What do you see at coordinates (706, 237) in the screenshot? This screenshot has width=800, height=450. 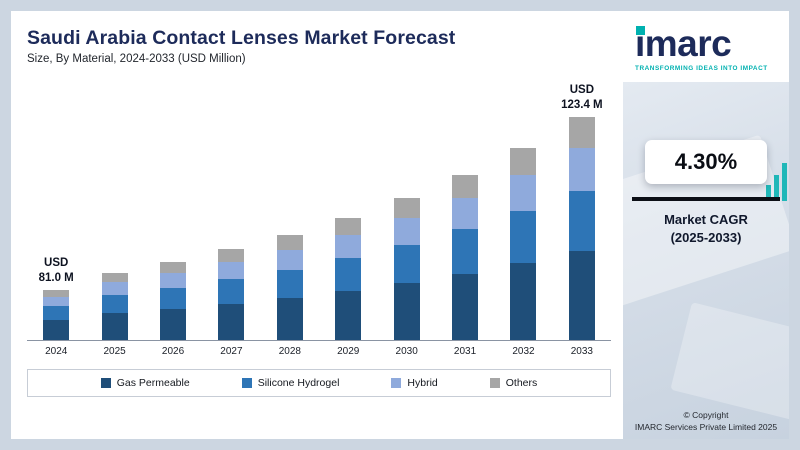 I see `cagr-label-line2: (2025-2033)` at bounding box center [706, 237].